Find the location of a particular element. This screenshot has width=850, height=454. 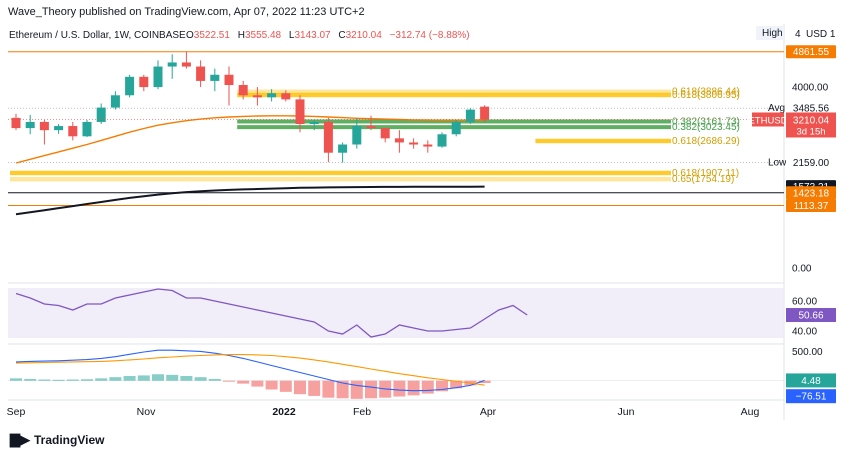

price-badge-label: 4861.55 is located at coordinates (811, 52).